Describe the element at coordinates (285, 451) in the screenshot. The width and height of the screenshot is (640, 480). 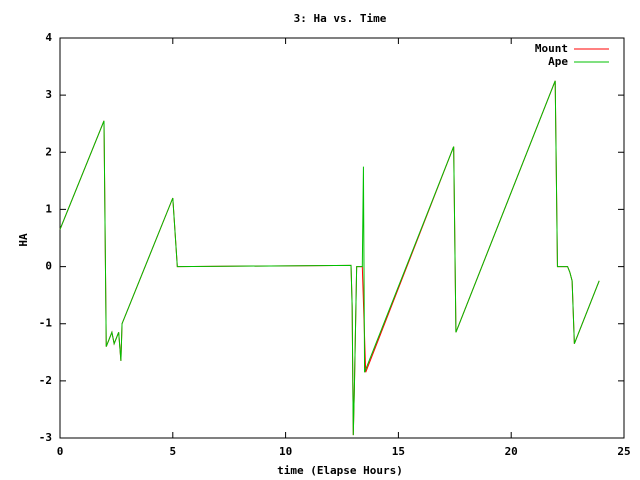
I see `x-tick-label: 10` at that location.